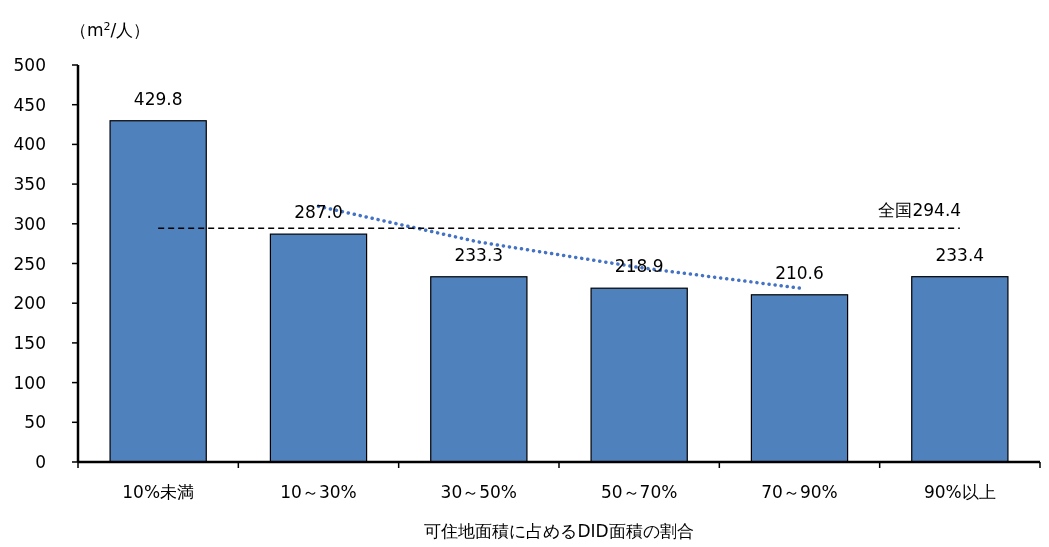 The height and width of the screenshot is (547, 1049). What do you see at coordinates (960, 254) in the screenshot?
I see `data-label: 233.4` at bounding box center [960, 254].